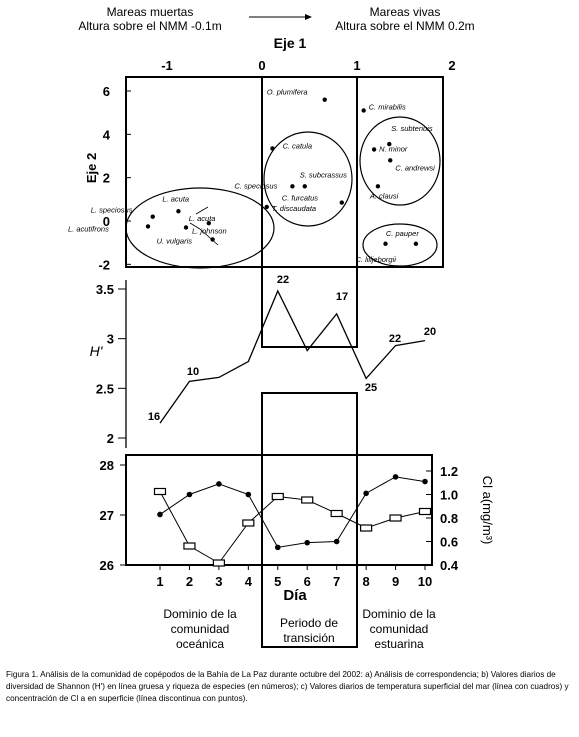 The image size is (579, 737). I want to click on axis1-tick-label: 0, so click(261, 65).